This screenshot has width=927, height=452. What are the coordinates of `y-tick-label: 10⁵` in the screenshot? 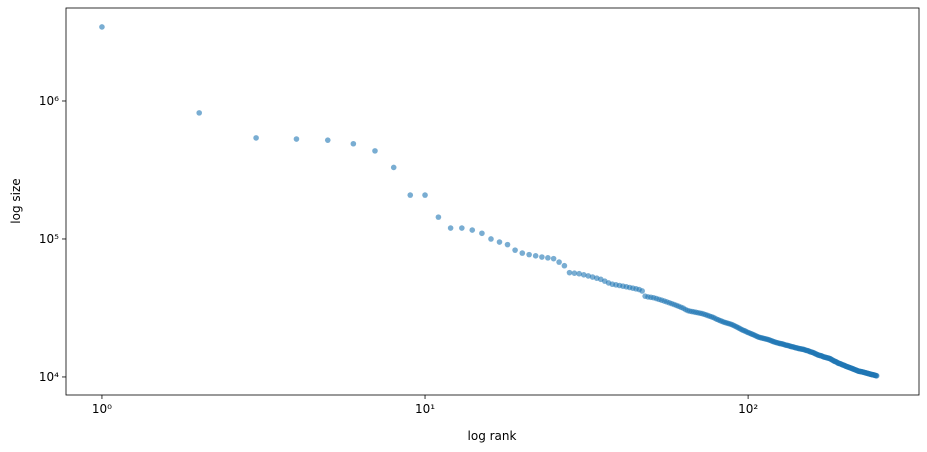 It's located at (49, 239).